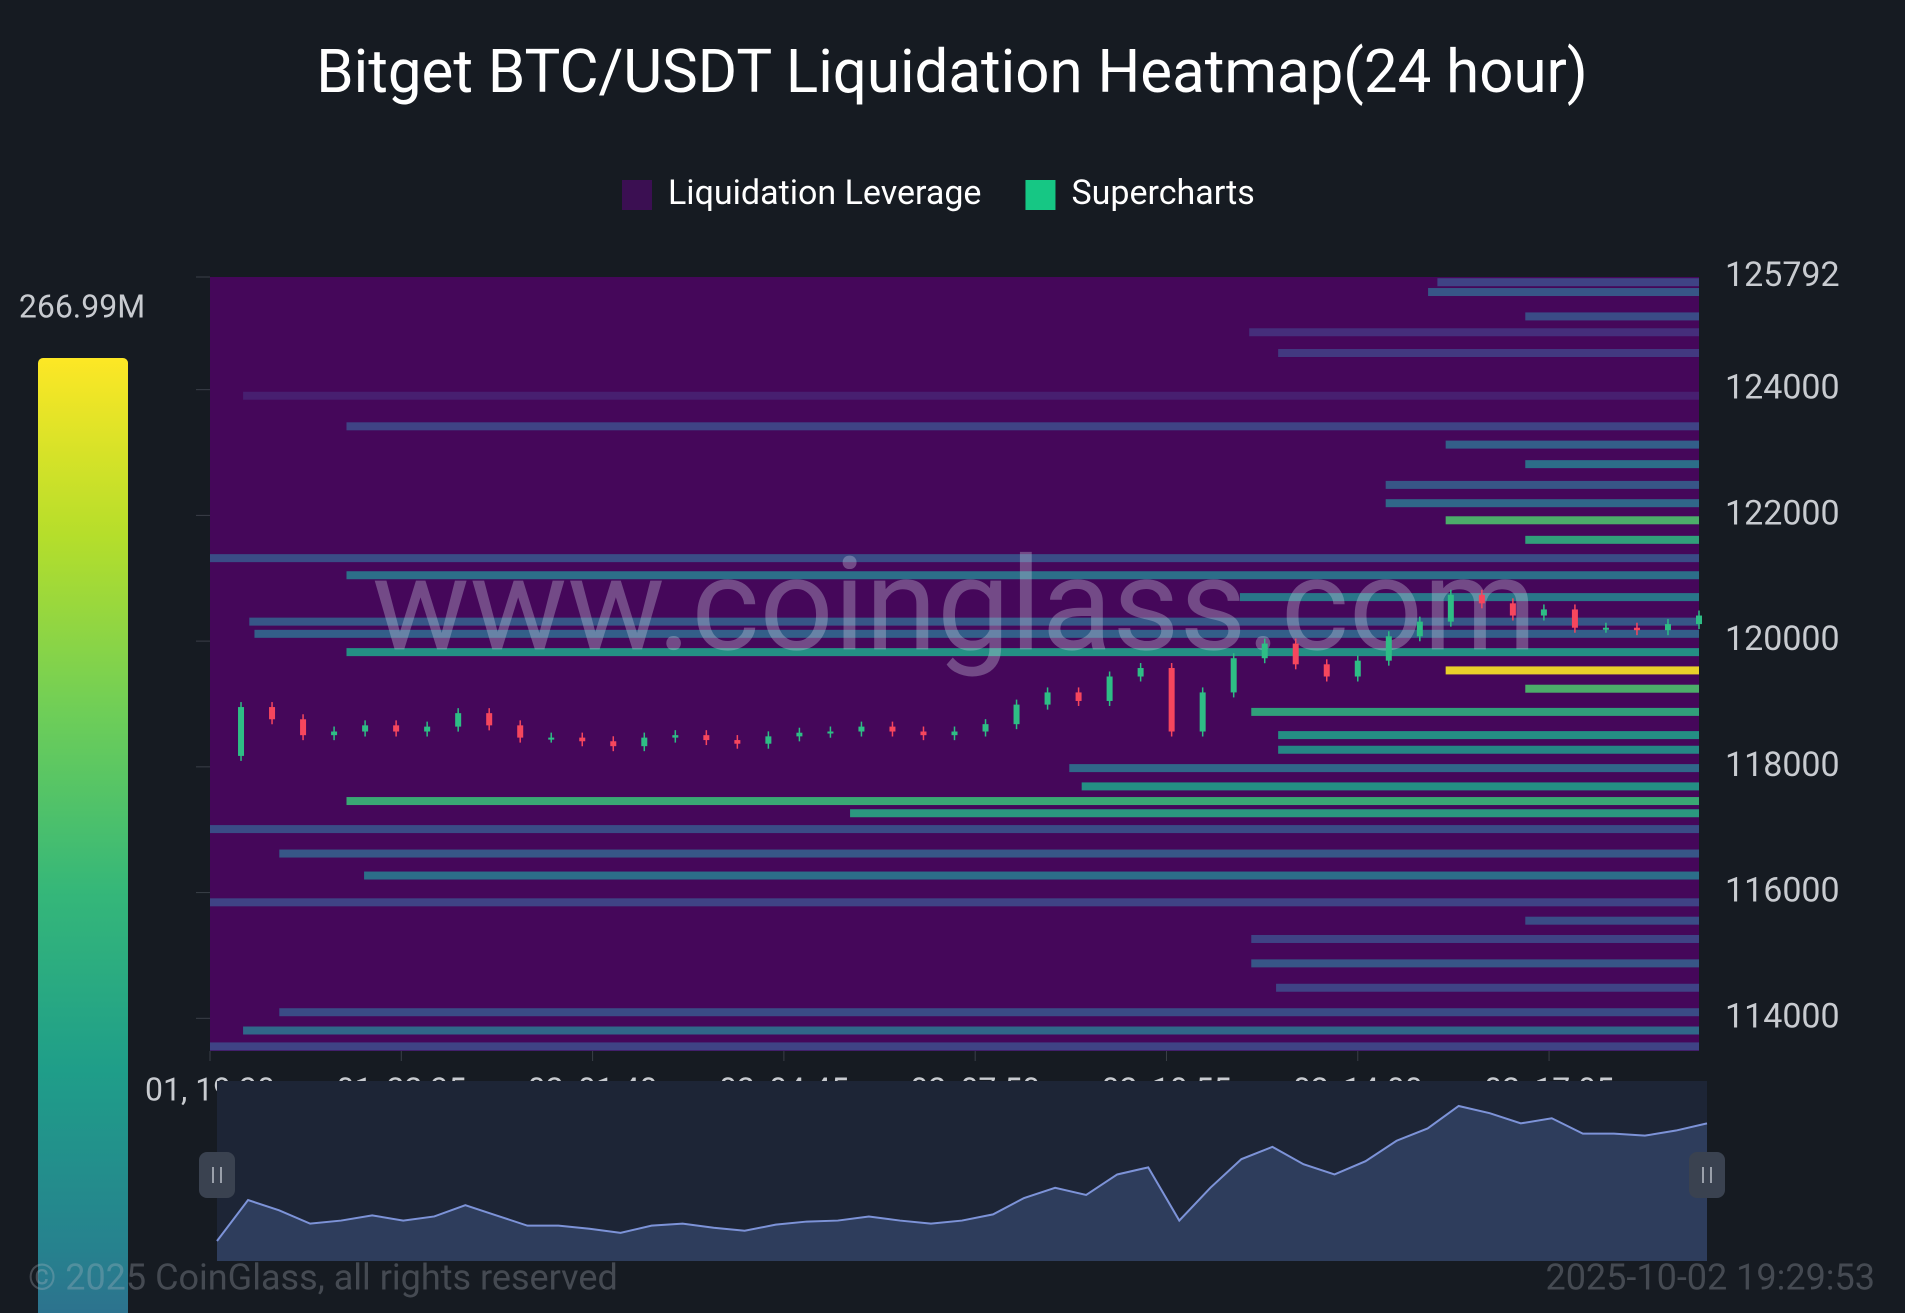  I want to click on y-tick-label: 118000, so click(1782, 765).